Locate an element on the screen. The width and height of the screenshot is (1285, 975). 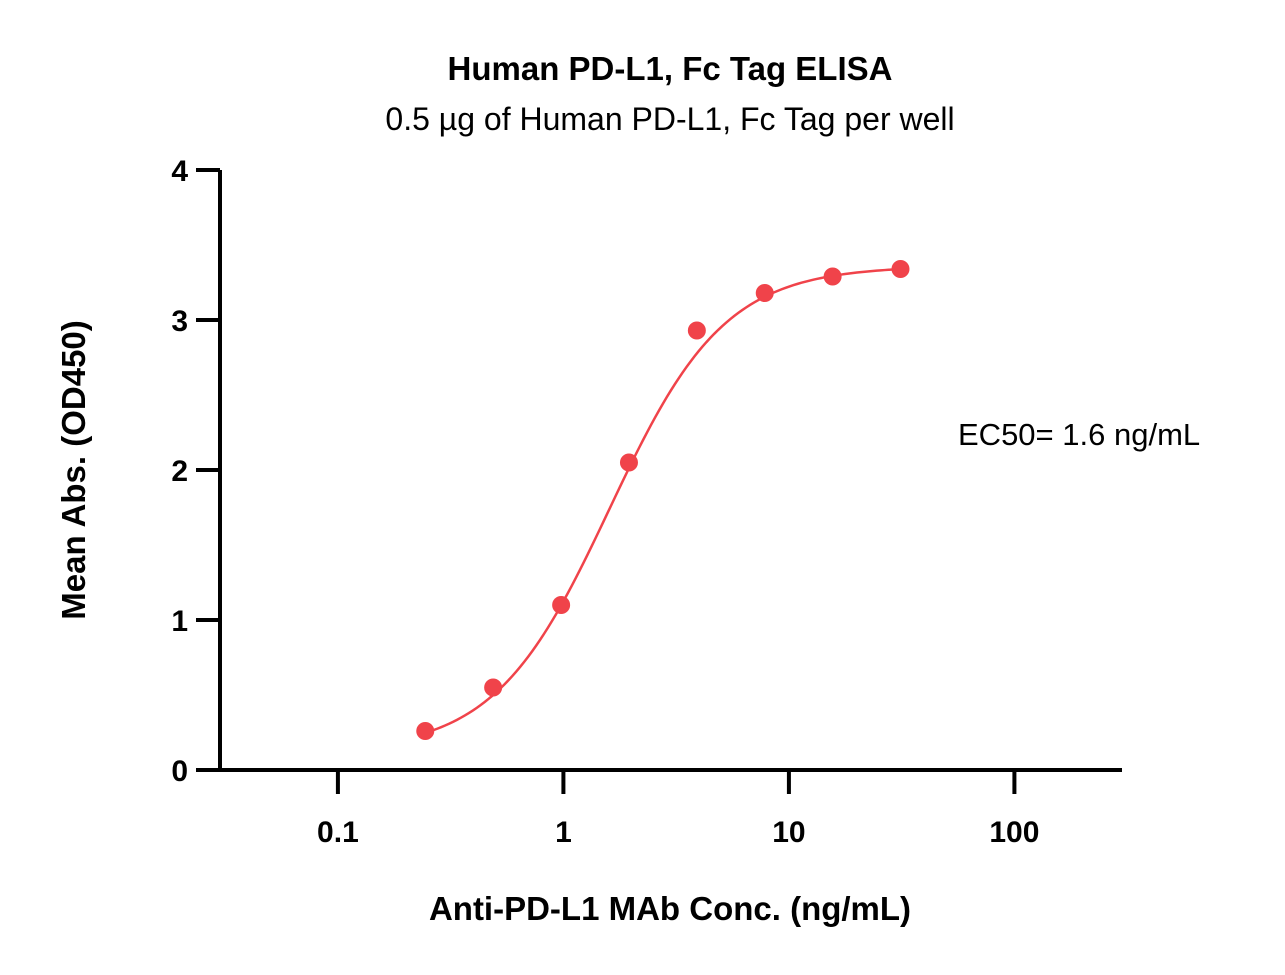
ec50-annotation: EC50= 1.6 ng/mL is located at coordinates (1079, 434).